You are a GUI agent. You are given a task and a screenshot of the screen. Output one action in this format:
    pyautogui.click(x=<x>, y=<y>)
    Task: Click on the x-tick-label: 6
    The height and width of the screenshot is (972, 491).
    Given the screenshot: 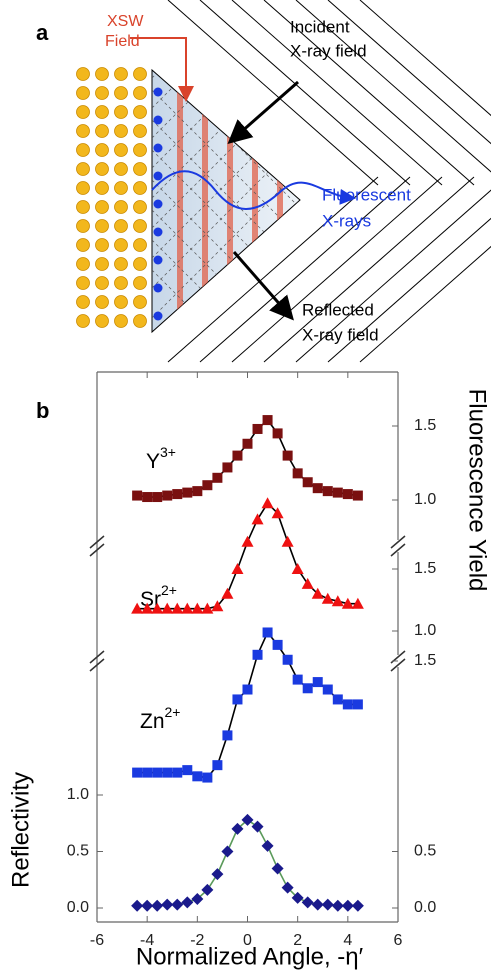 What is the action you would take?
    pyautogui.click(x=398, y=940)
    